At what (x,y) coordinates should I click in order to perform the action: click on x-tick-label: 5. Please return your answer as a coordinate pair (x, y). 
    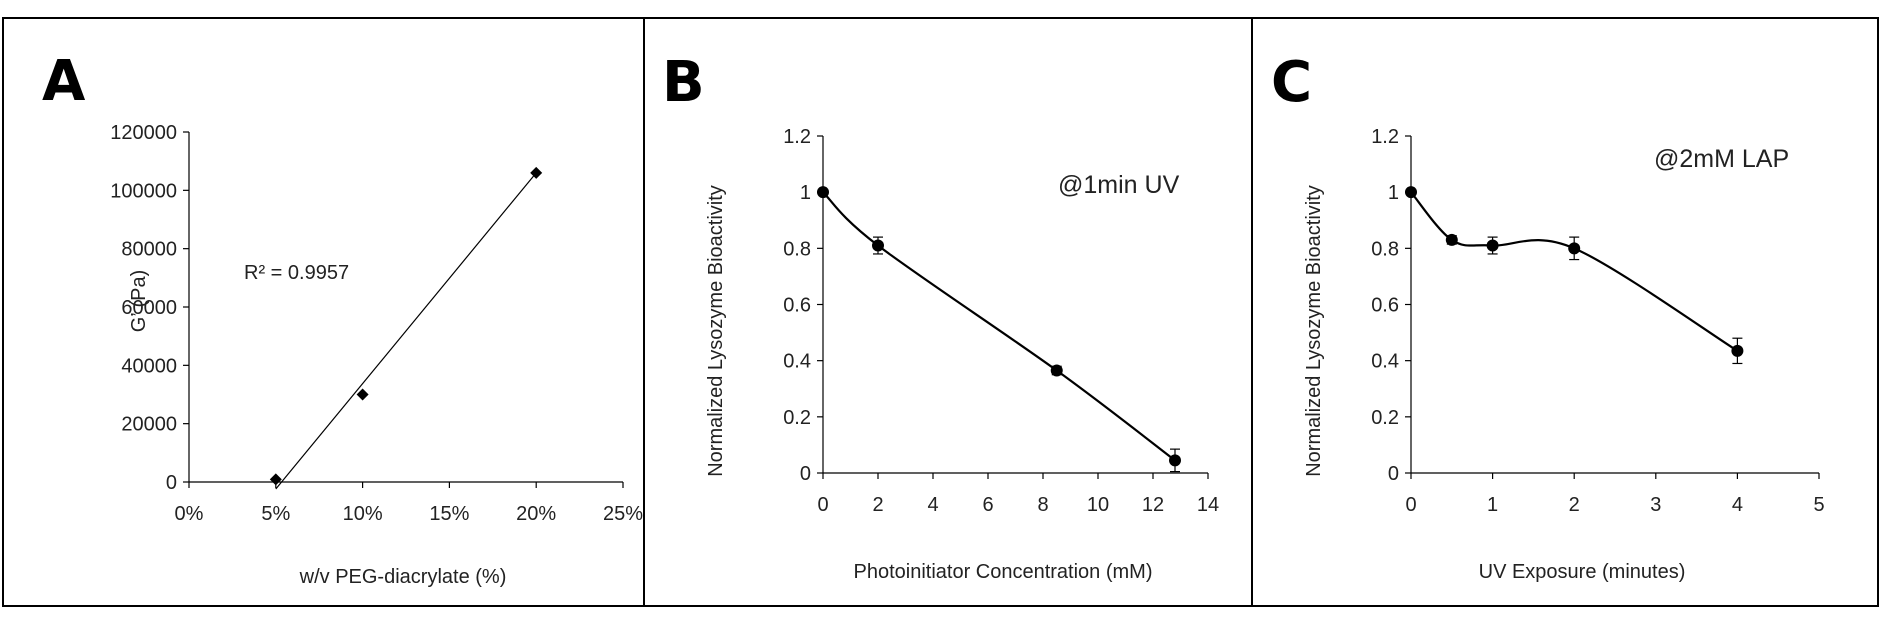
    Looking at the image, I should click on (1818, 505).